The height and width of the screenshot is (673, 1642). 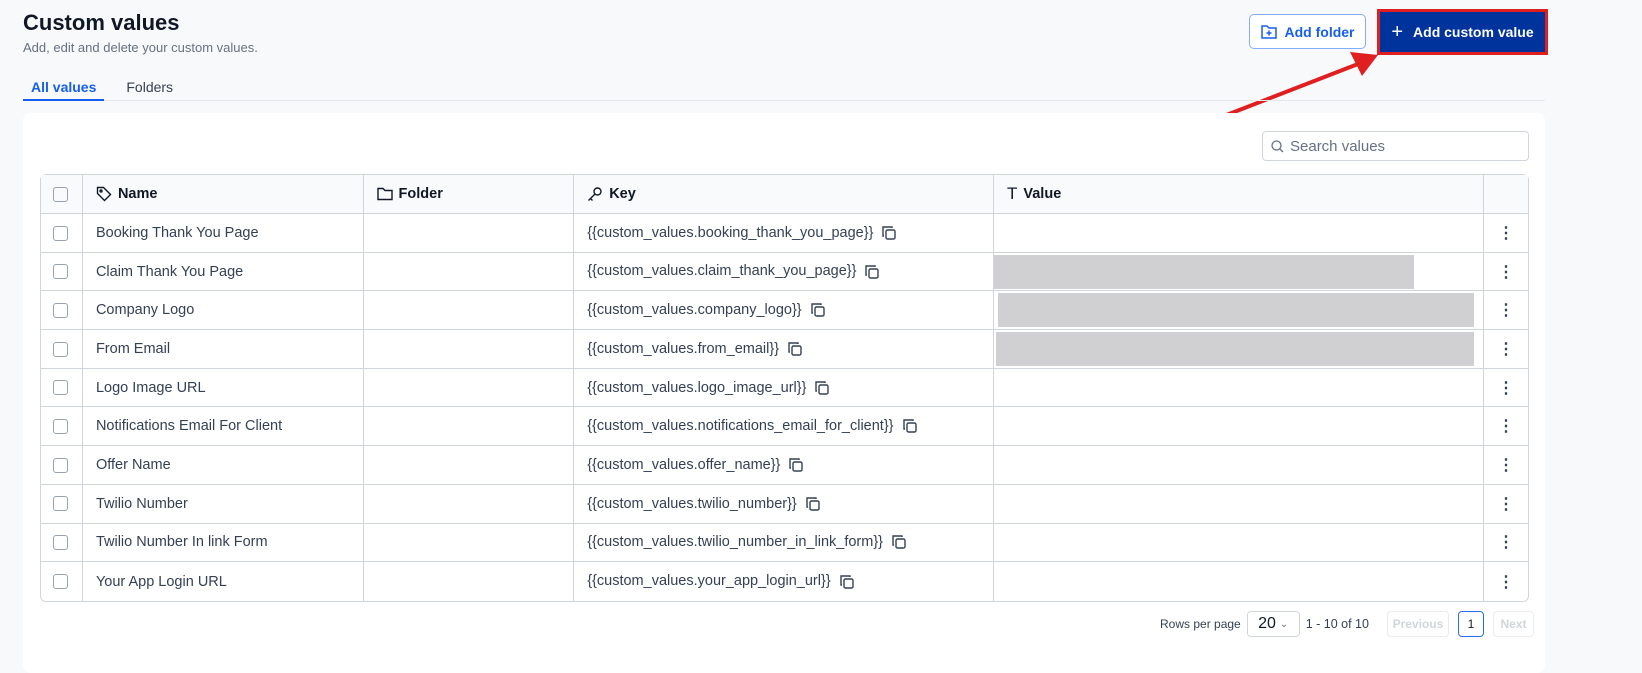 I want to click on search-input, so click(x=1400, y=146).